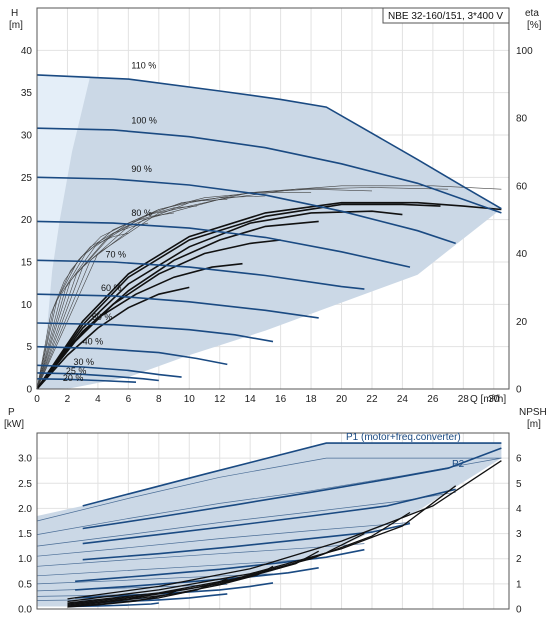  Describe the element at coordinates (519, 484) in the screenshot. I see `bottom-y2-tick-label: 5` at that location.